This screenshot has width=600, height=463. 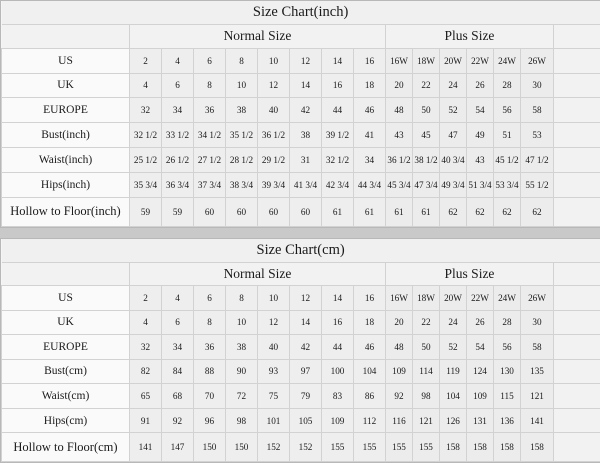 I want to click on cell: 20, so click(x=399, y=85).